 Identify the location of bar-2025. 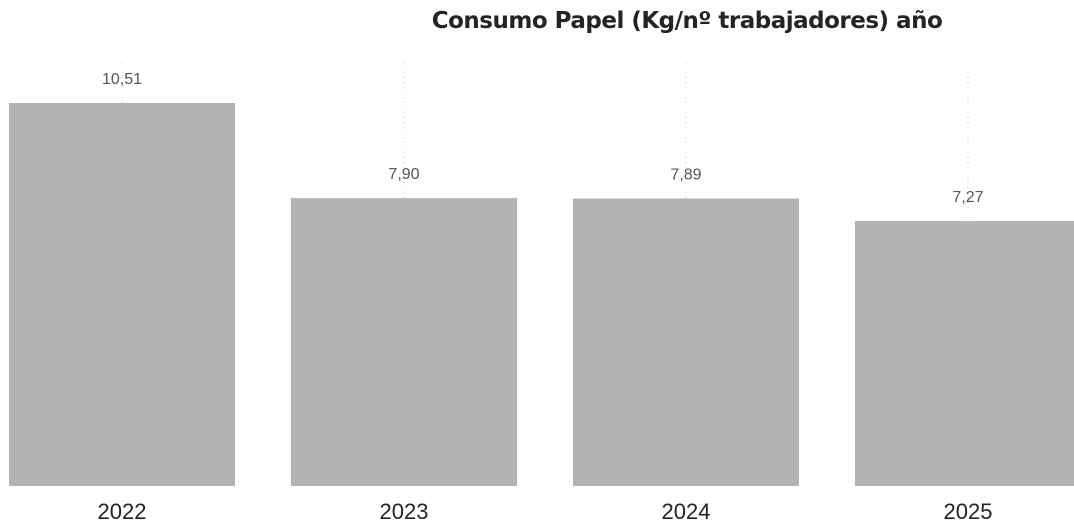
(964, 353).